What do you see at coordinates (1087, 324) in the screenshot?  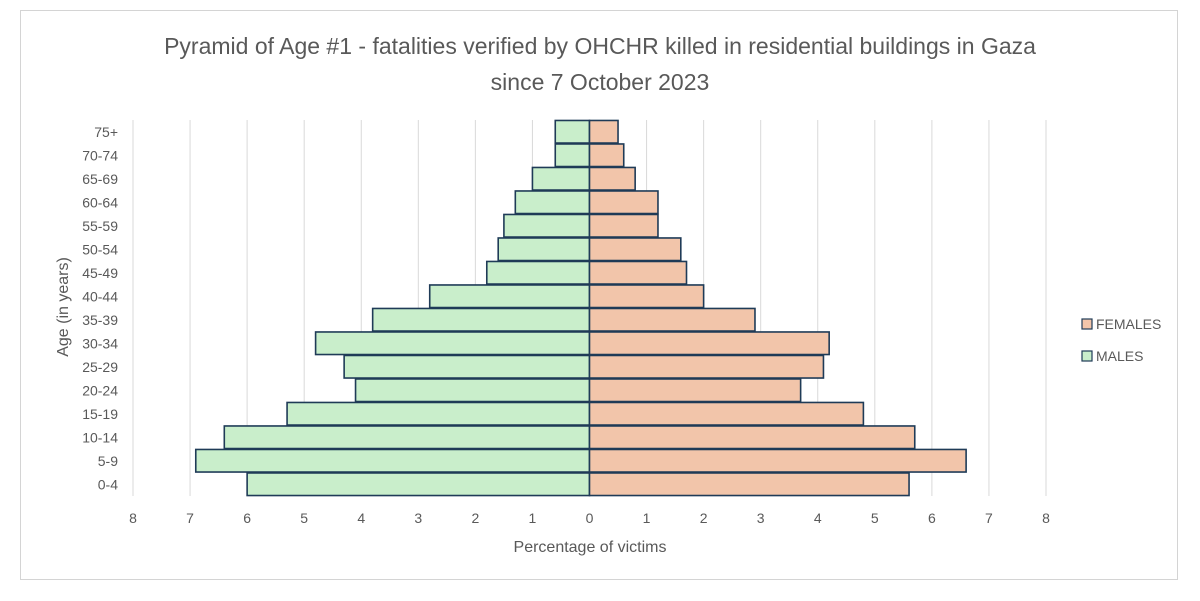 I see `legend-swatch-females` at bounding box center [1087, 324].